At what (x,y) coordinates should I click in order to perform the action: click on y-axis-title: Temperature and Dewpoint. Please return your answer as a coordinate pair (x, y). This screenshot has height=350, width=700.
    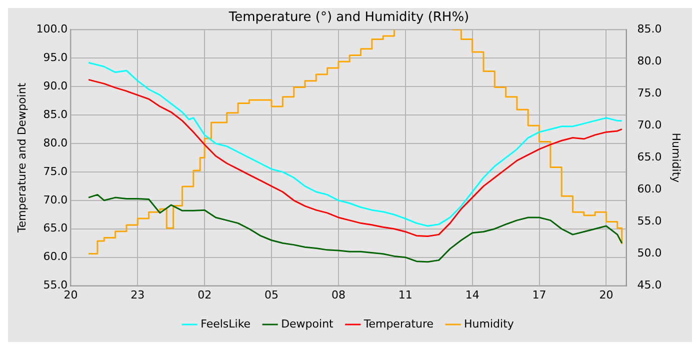
    Looking at the image, I should click on (21, 158).